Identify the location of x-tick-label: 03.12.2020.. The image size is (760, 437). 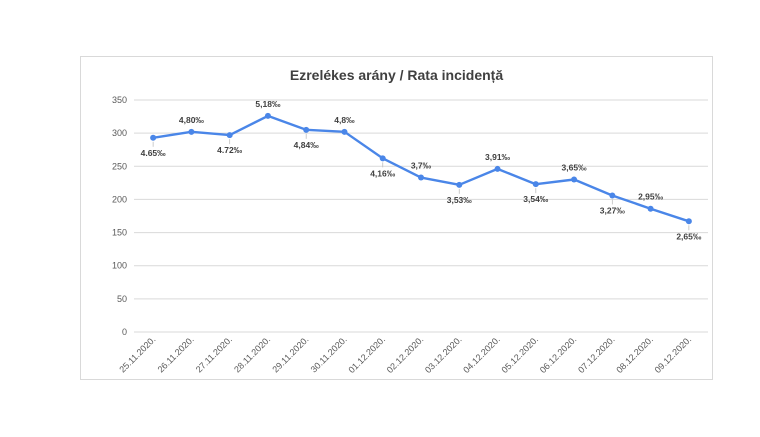
(443, 354).